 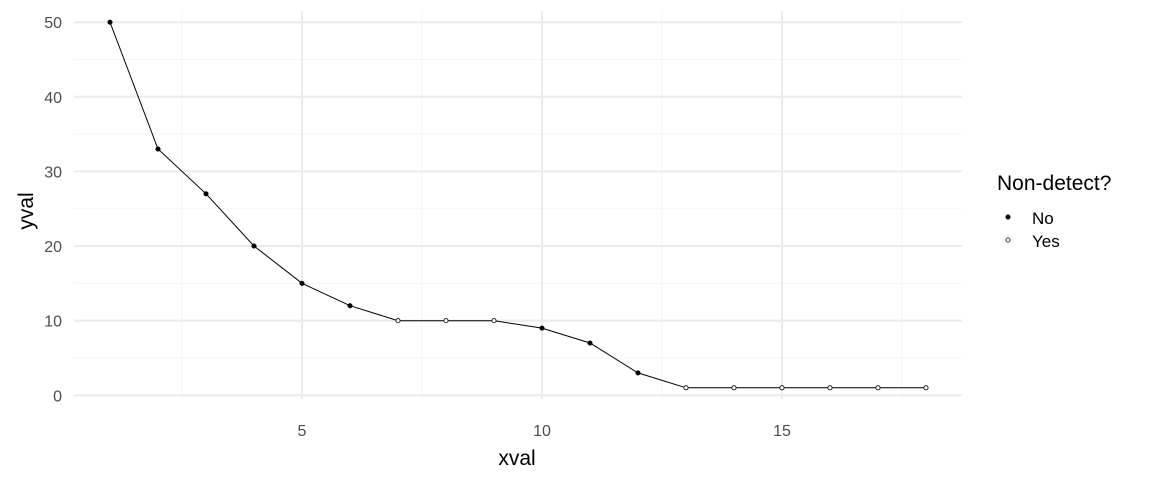 I want to click on y-tick-label: 20, so click(x=53, y=247).